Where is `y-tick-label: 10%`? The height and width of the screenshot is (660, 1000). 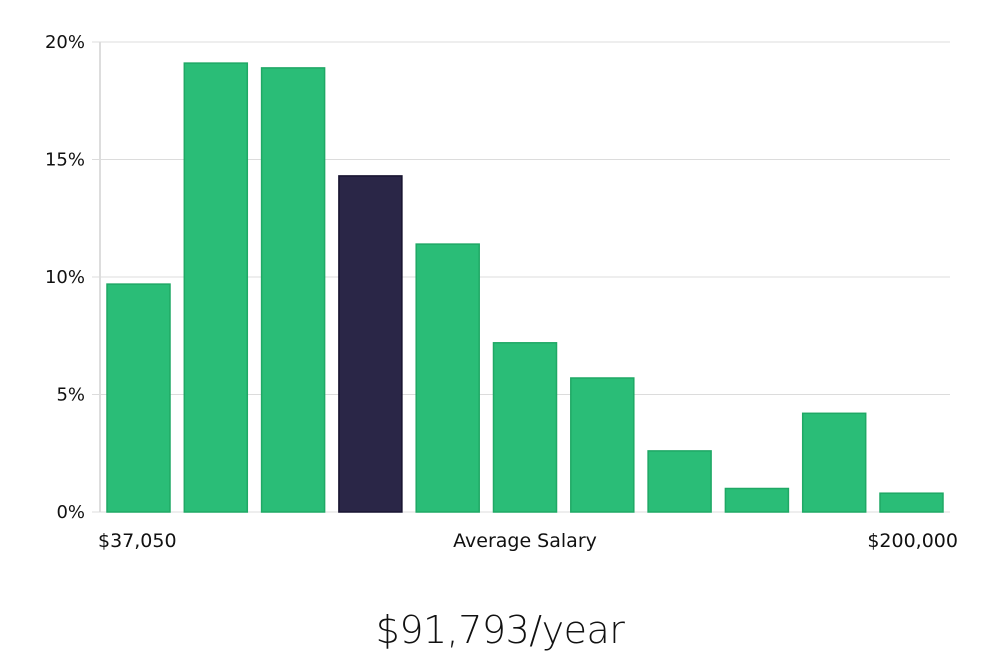
y-tick-label: 10% is located at coordinates (65, 277).